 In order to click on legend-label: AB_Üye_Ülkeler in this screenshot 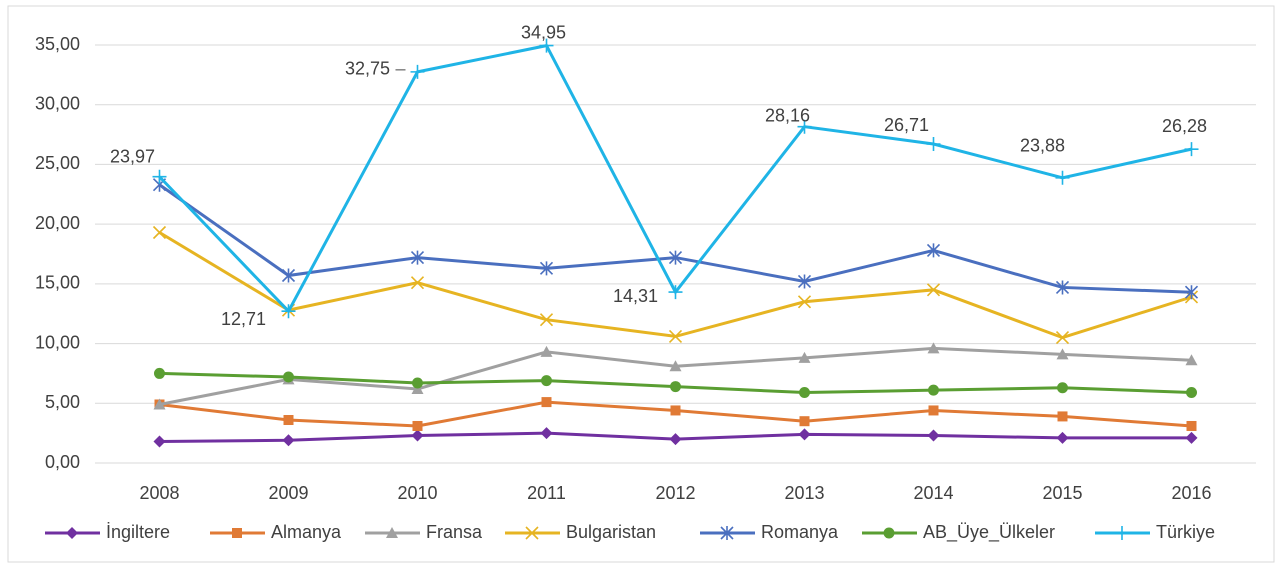, I will do `click(989, 532)`.